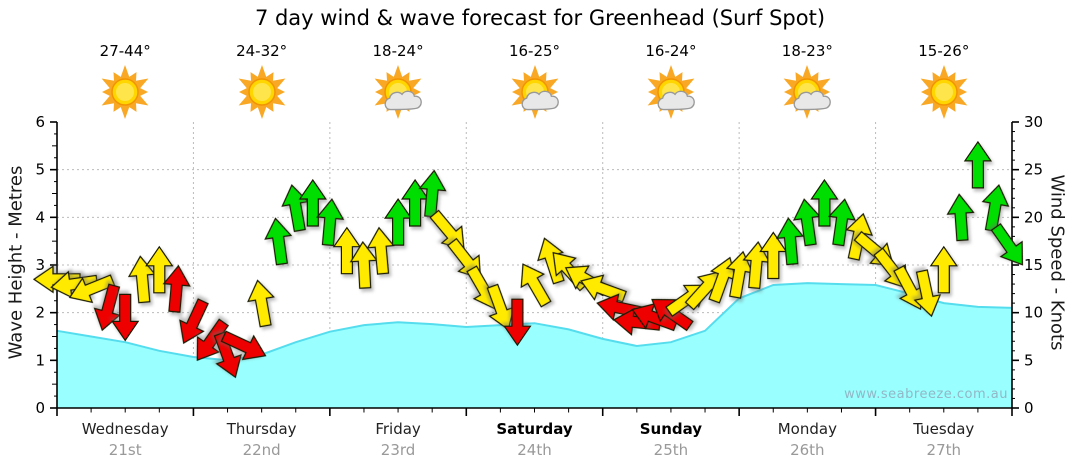 Image resolution: width=1080 pixels, height=475 pixels. I want to click on temp-range-label: 24-32°, so click(262, 51).